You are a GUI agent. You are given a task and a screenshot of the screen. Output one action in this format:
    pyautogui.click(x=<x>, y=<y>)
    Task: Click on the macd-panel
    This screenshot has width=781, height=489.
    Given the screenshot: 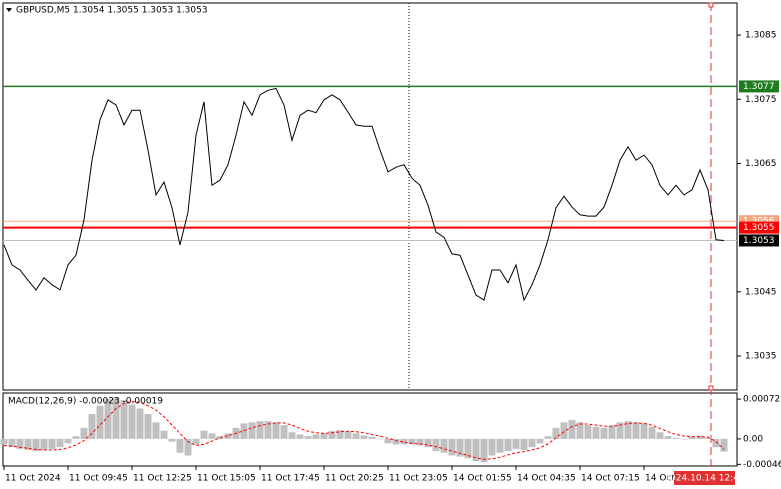 What is the action you would take?
    pyautogui.click(x=370, y=429)
    